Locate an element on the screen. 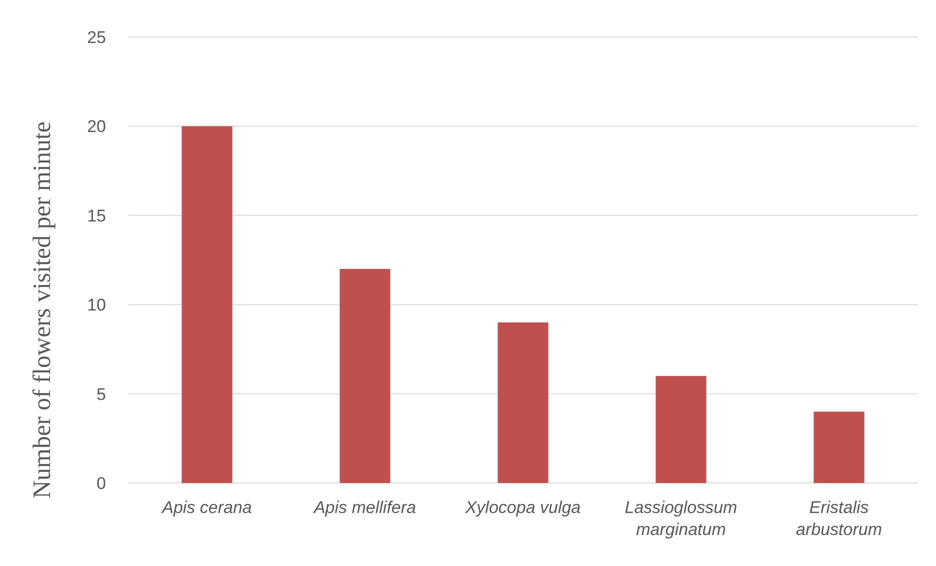 The width and height of the screenshot is (936, 566). x-tick-label: Eristalis arbustorum is located at coordinates (839, 518).